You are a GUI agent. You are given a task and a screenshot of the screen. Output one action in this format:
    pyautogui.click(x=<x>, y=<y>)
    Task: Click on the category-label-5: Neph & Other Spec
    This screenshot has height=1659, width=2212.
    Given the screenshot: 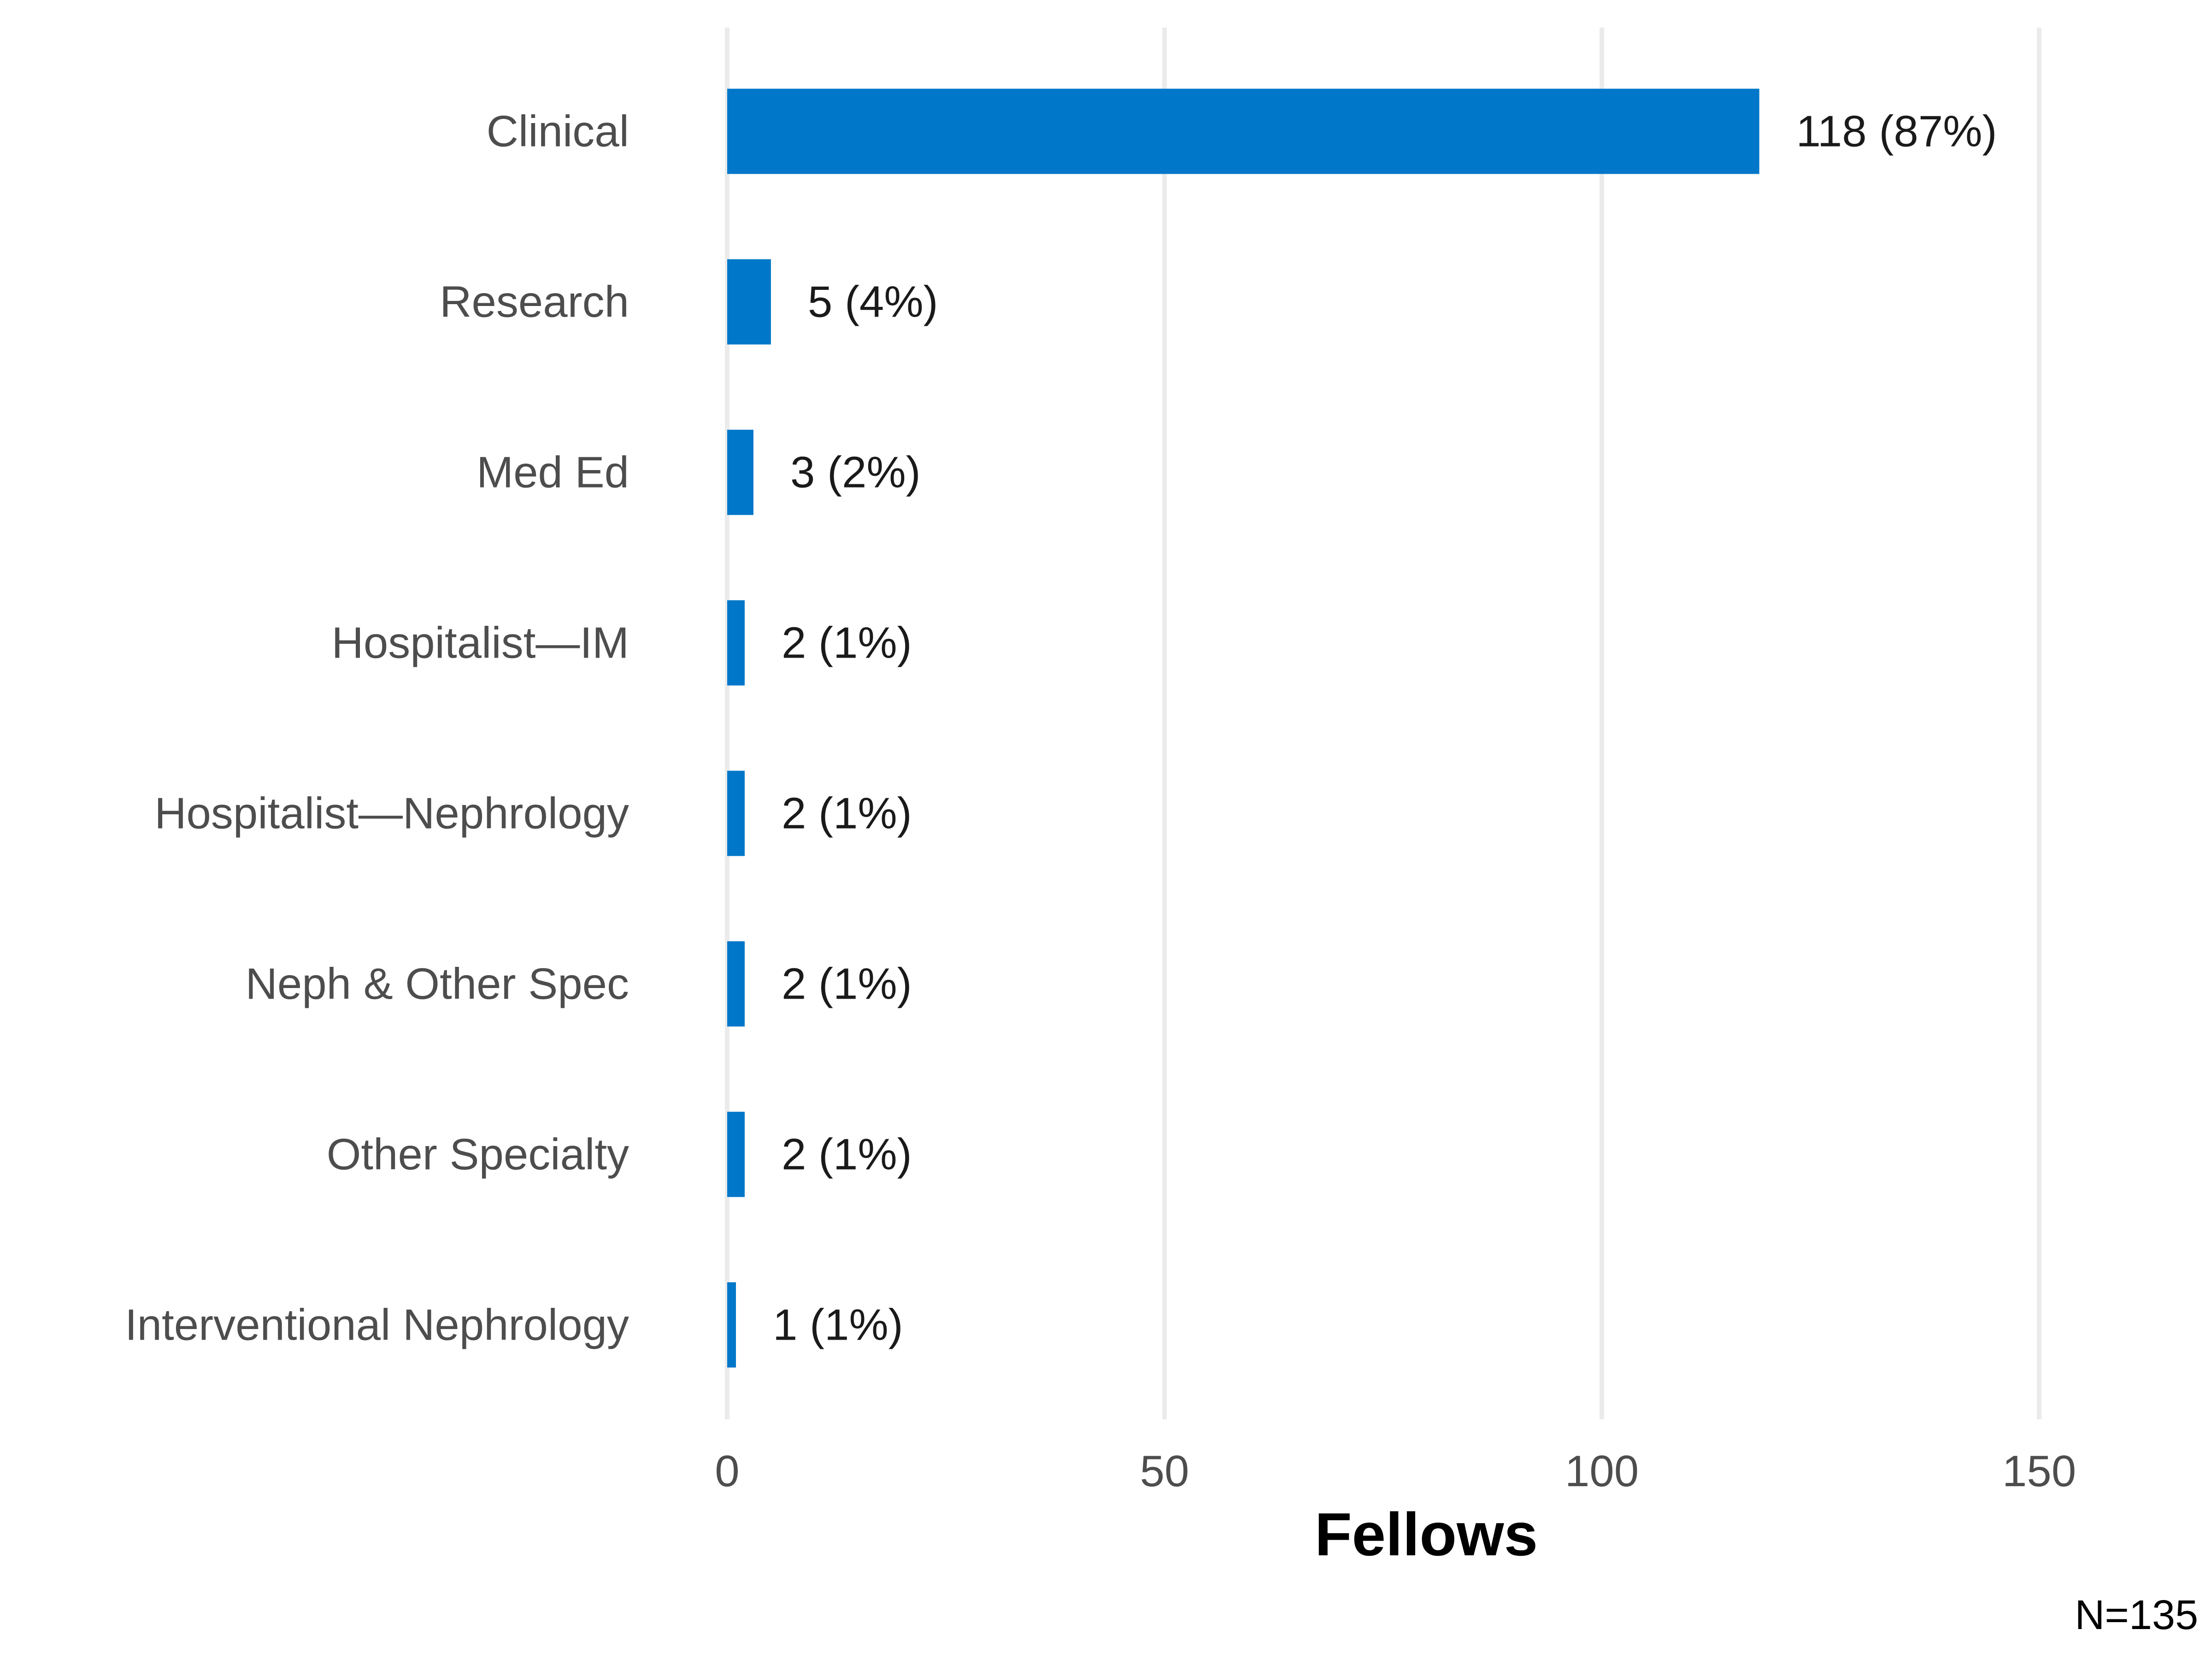 What is the action you would take?
    pyautogui.click(x=437, y=984)
    